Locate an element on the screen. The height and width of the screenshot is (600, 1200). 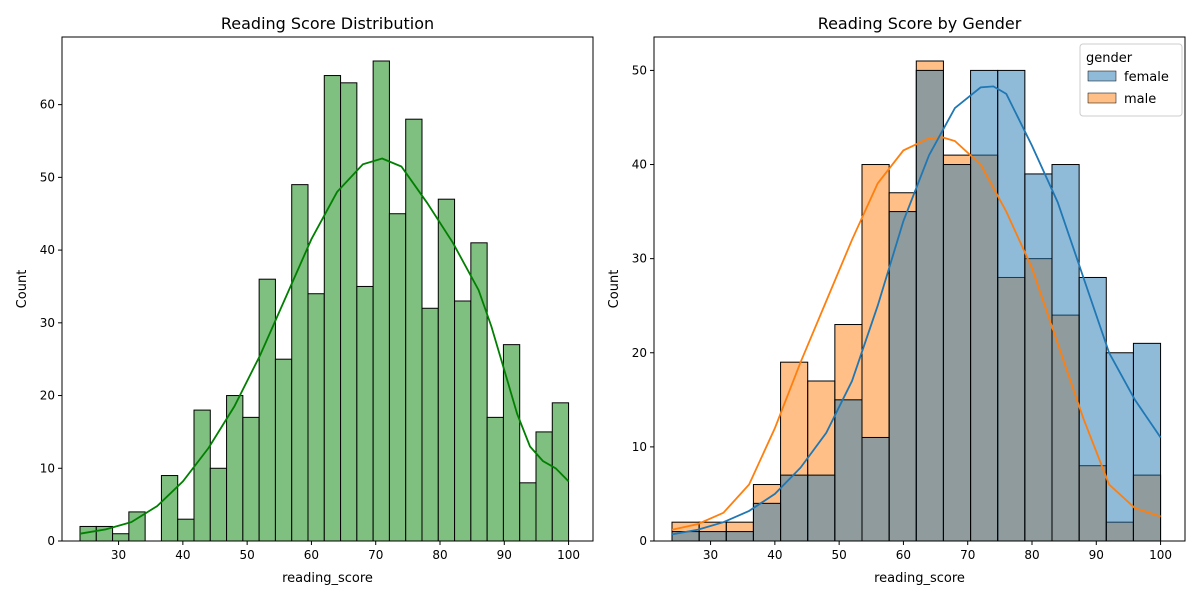
legend: gender female male is located at coordinates (1131, 80).